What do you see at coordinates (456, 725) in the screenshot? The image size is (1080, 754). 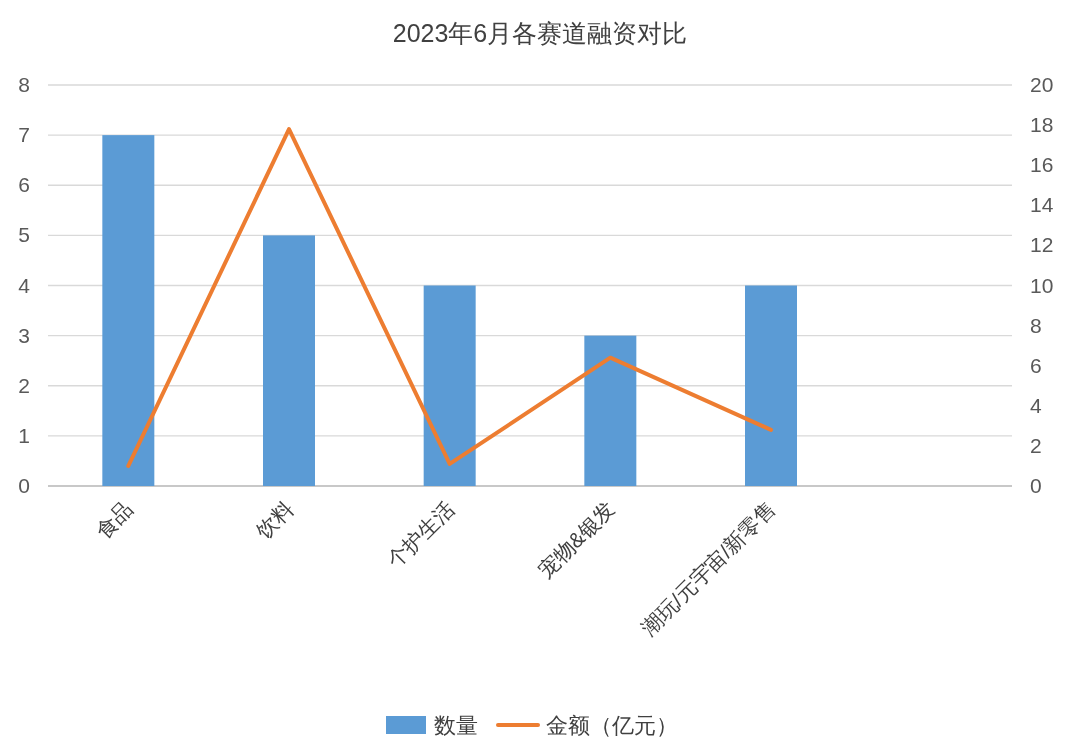 I see `legend-label: 数量` at bounding box center [456, 725].